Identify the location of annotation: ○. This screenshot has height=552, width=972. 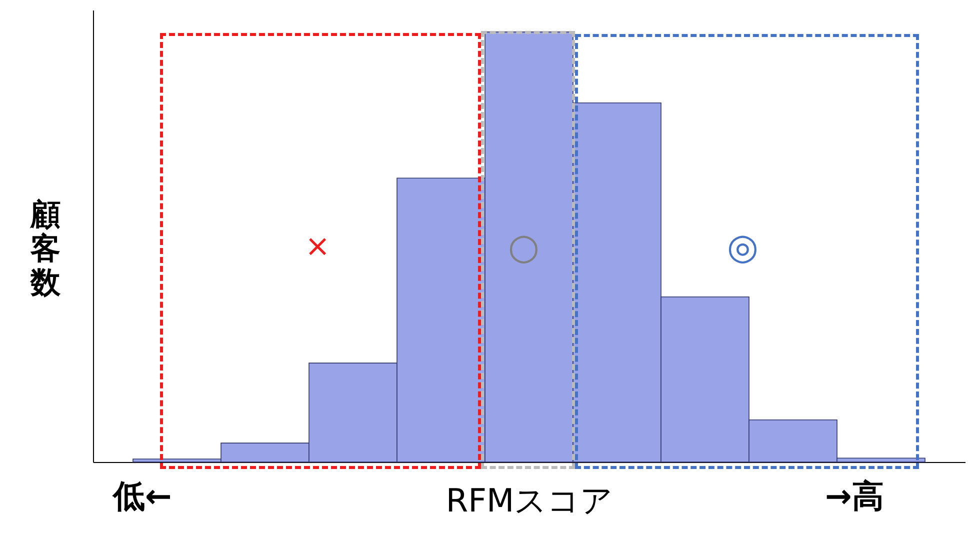
(524, 247).